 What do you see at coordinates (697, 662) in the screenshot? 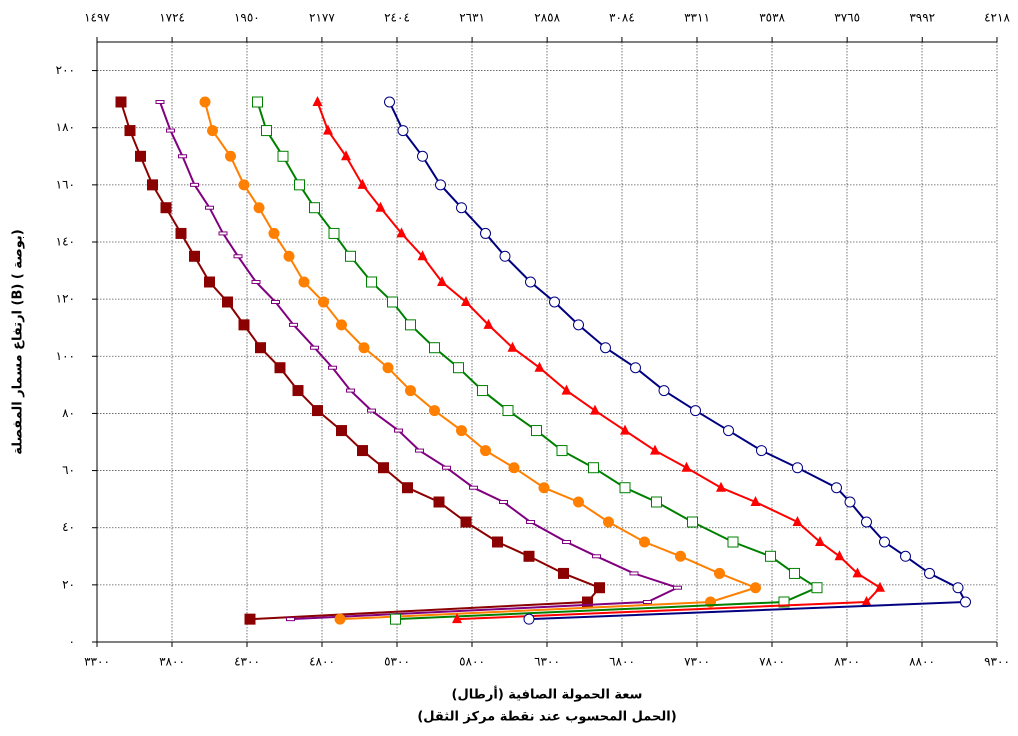
I see `x-tick-label: ٧٣٠٠` at bounding box center [697, 662].